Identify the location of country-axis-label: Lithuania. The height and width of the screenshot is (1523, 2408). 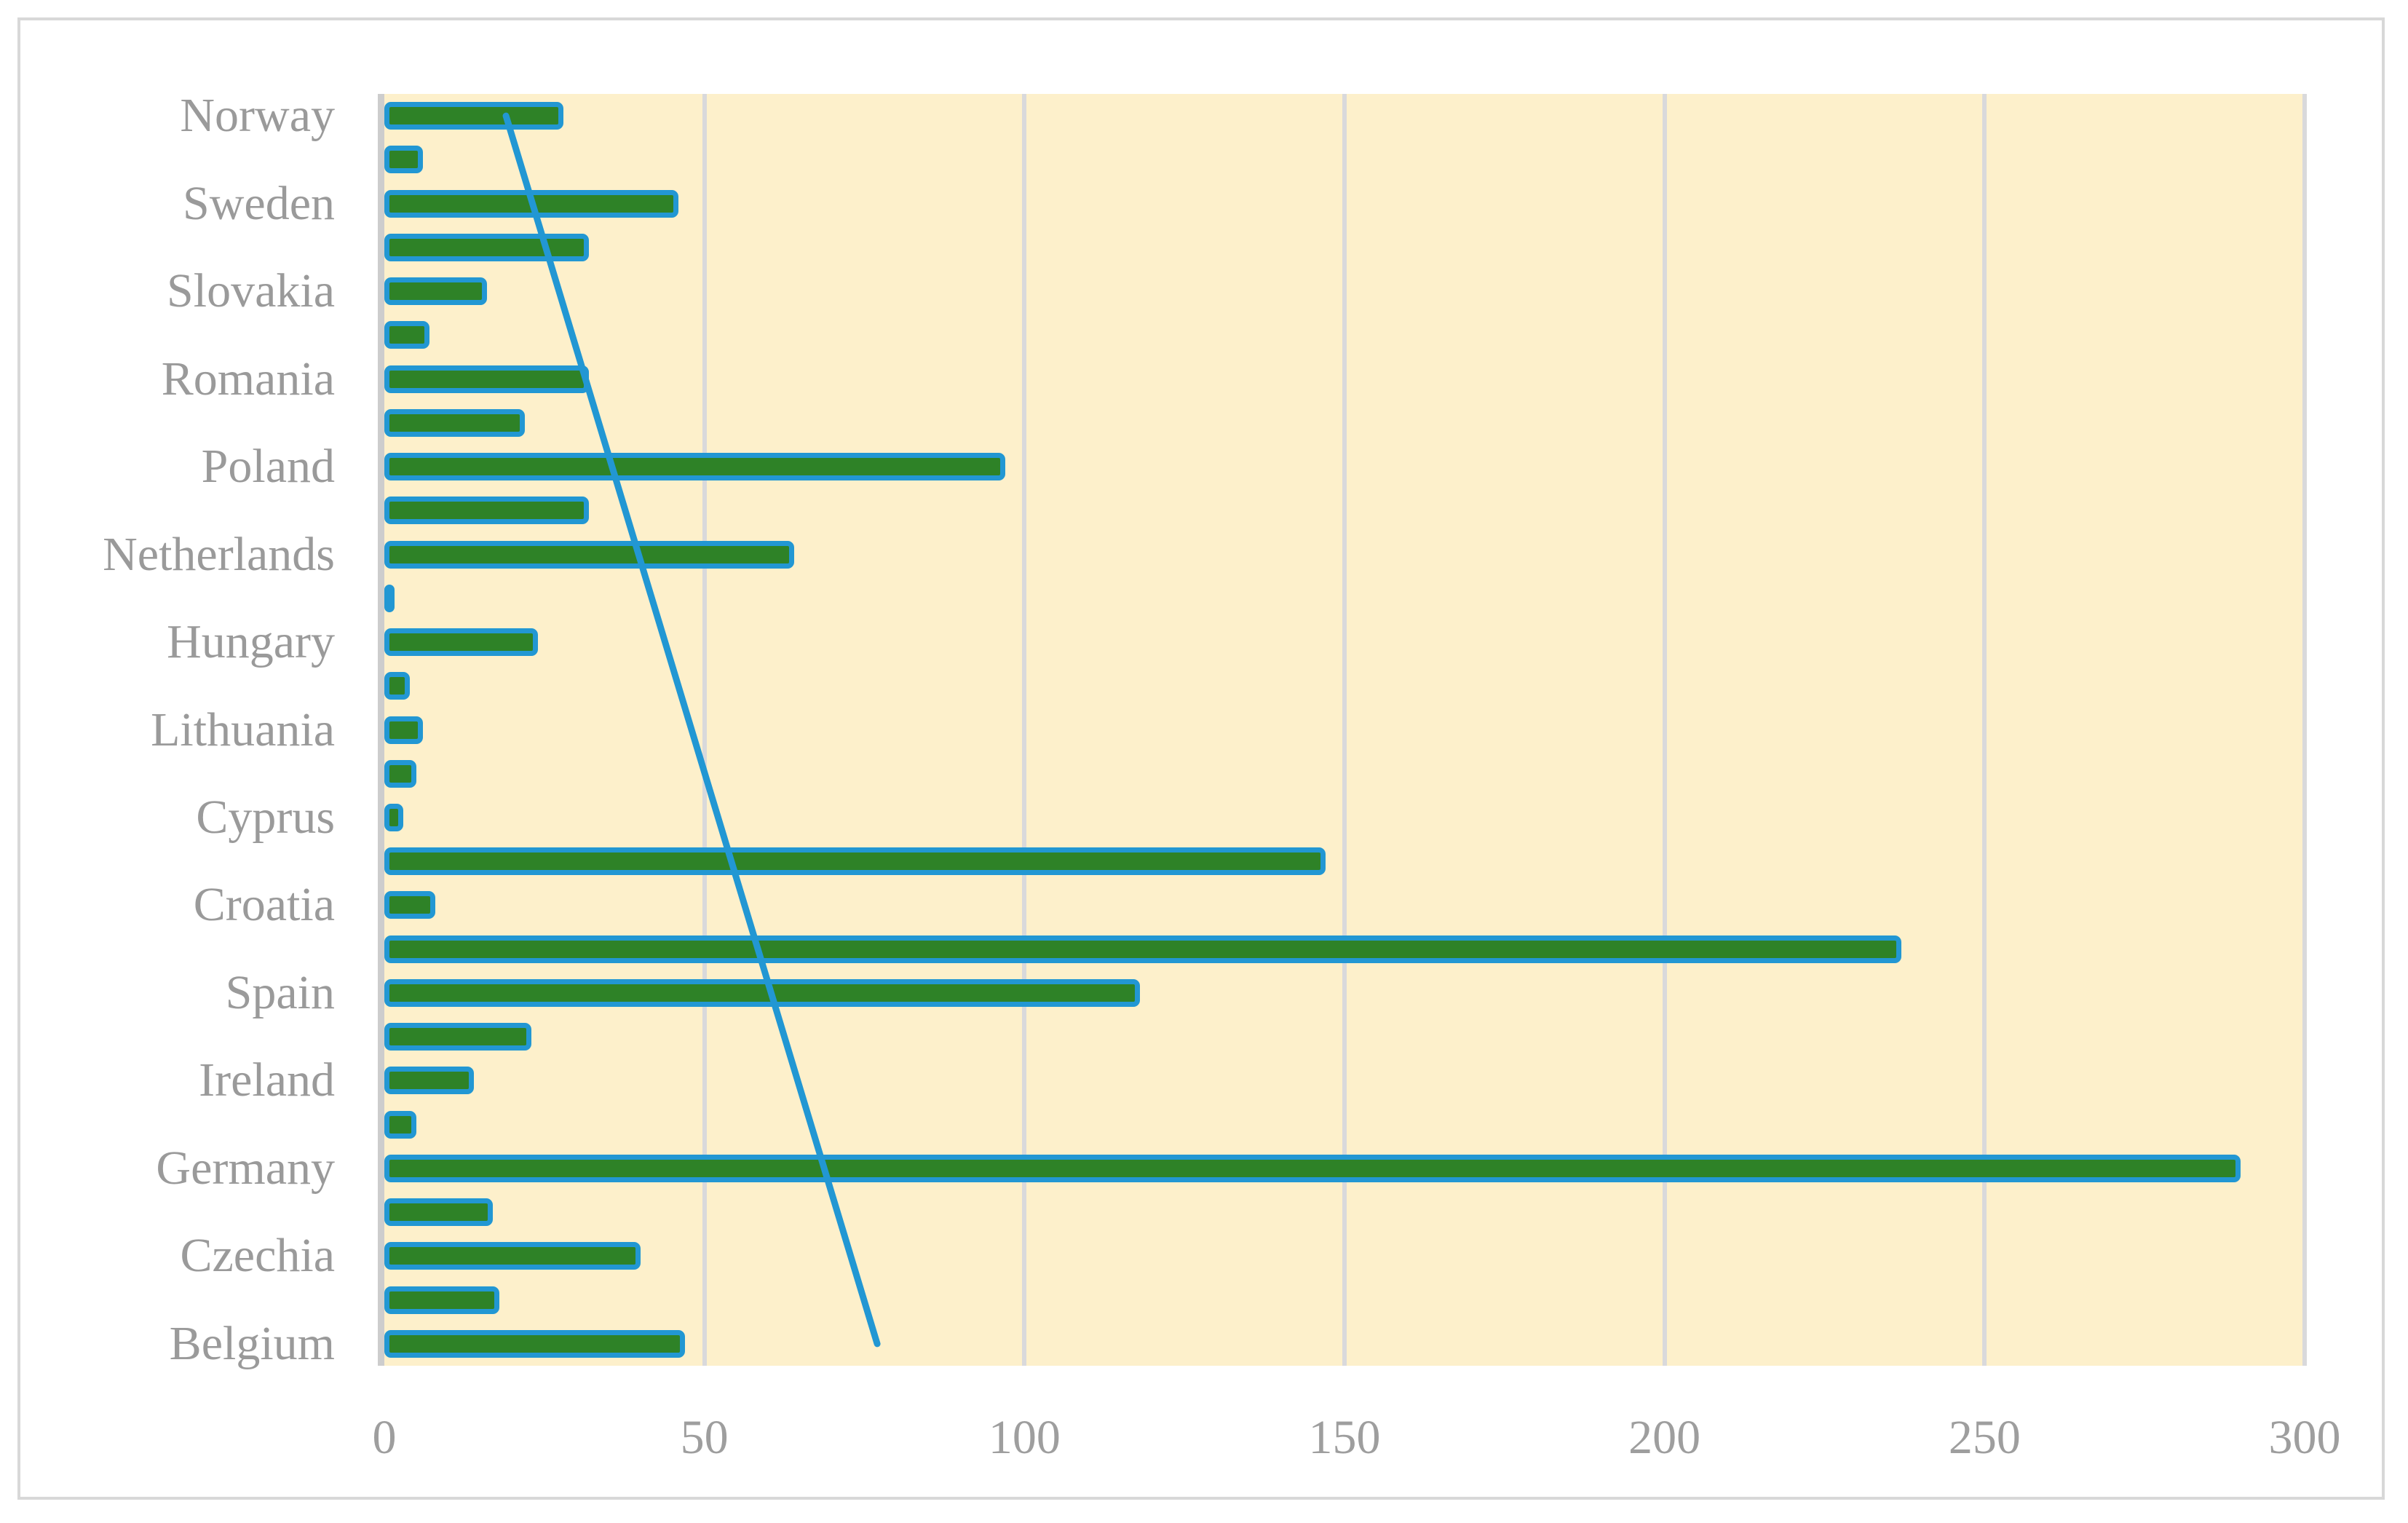
(243, 729).